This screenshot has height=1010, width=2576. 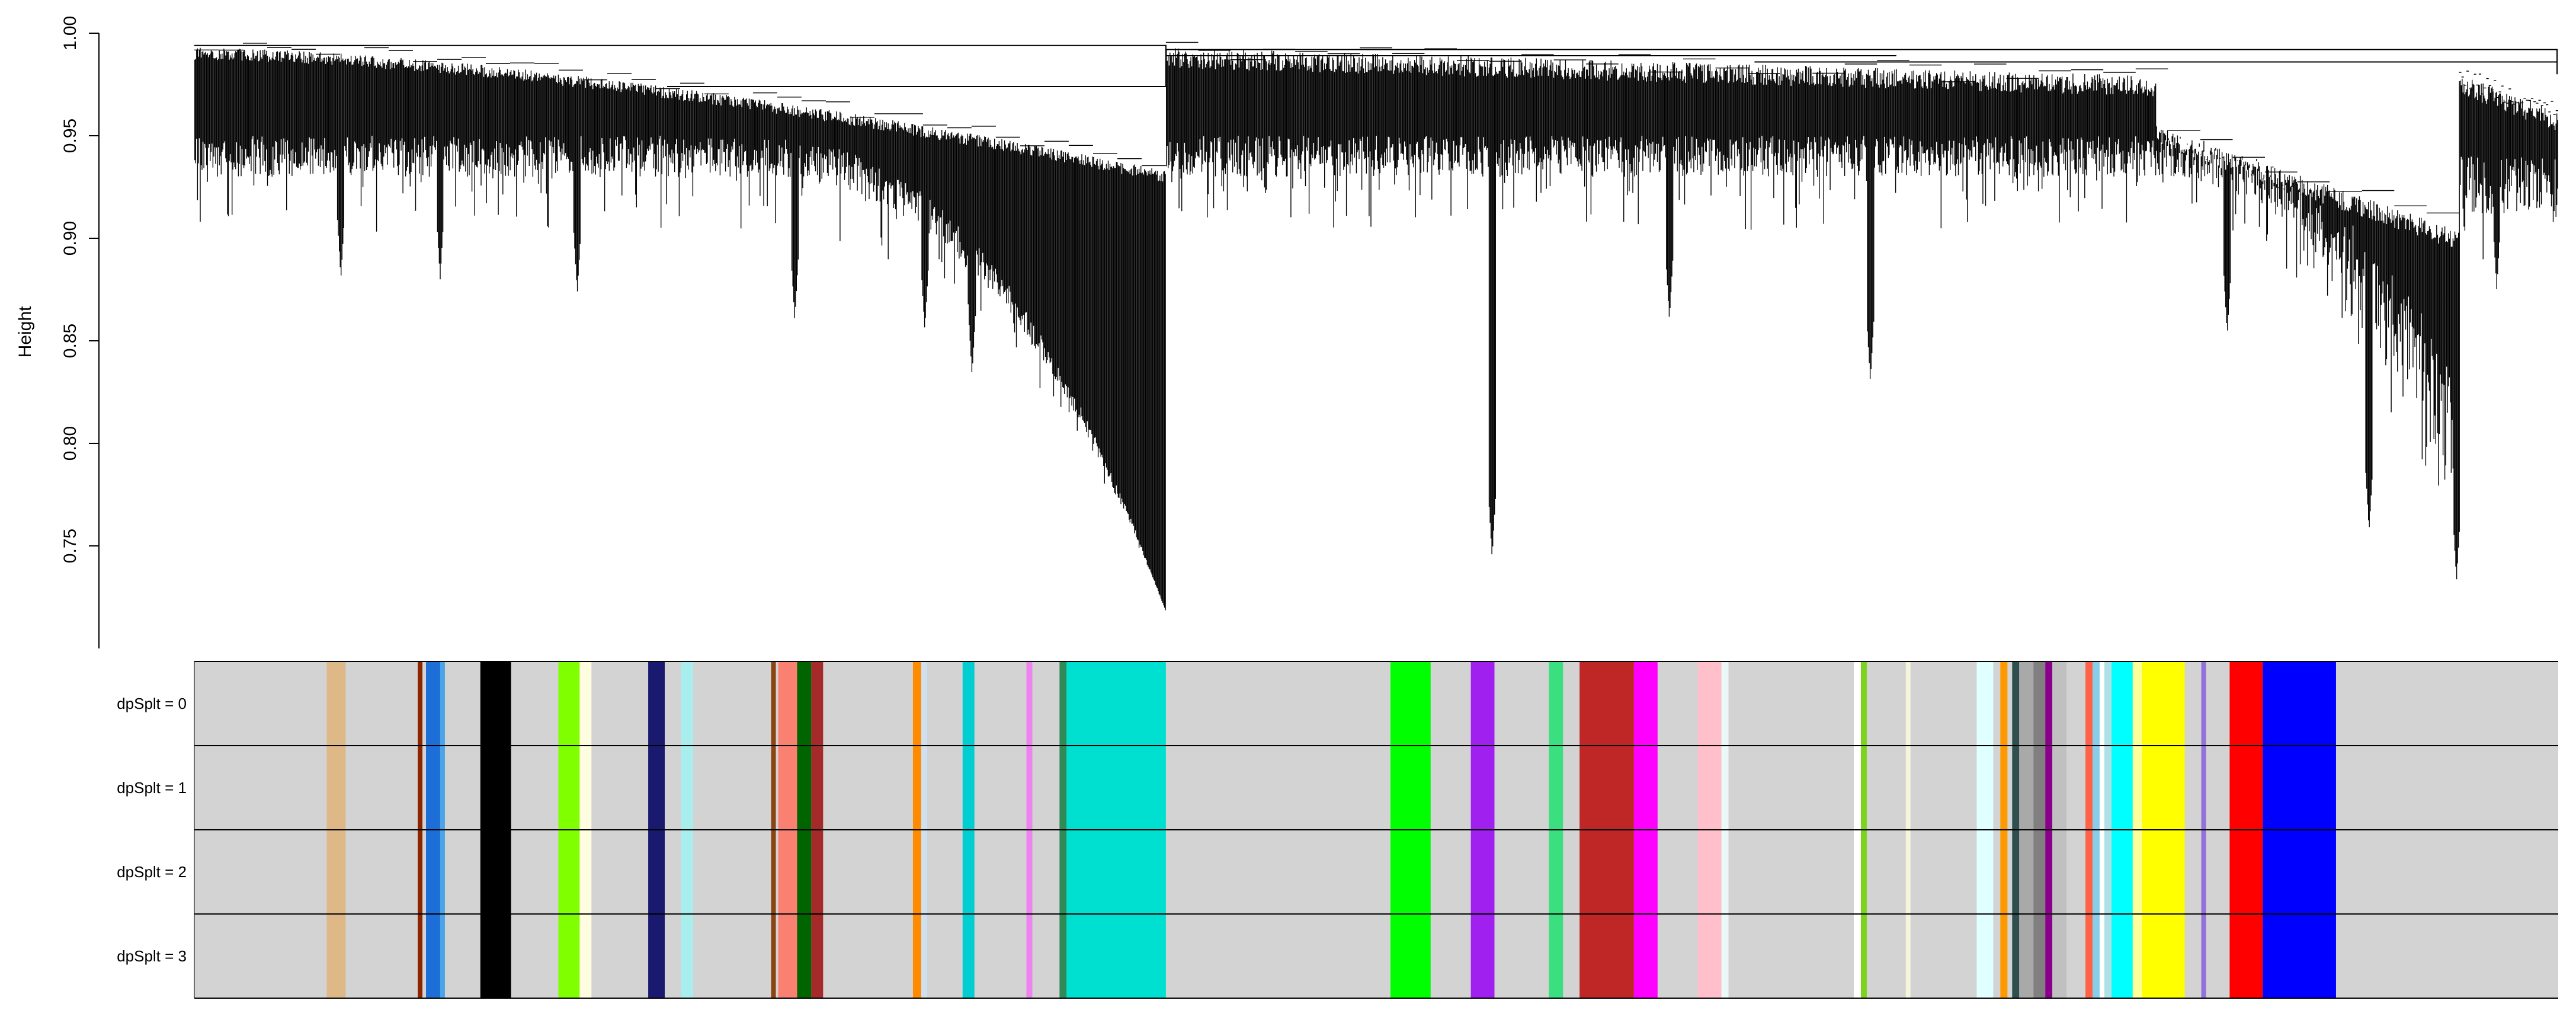 I want to click on y-axis: 1.00 0.95 0.90 0.85 0.80 0.75, so click(x=80, y=332).